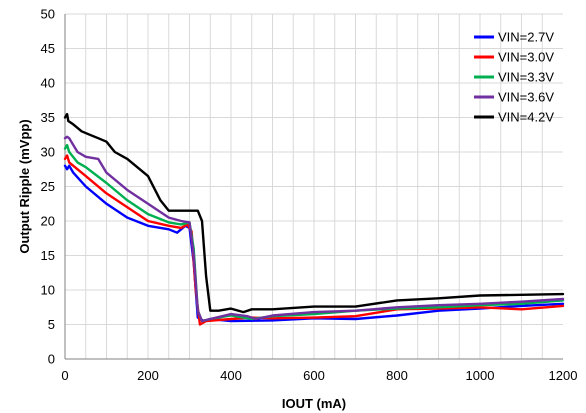  Describe the element at coordinates (526, 57) in the screenshot. I see `legend-label: VIN=3.0V` at that location.